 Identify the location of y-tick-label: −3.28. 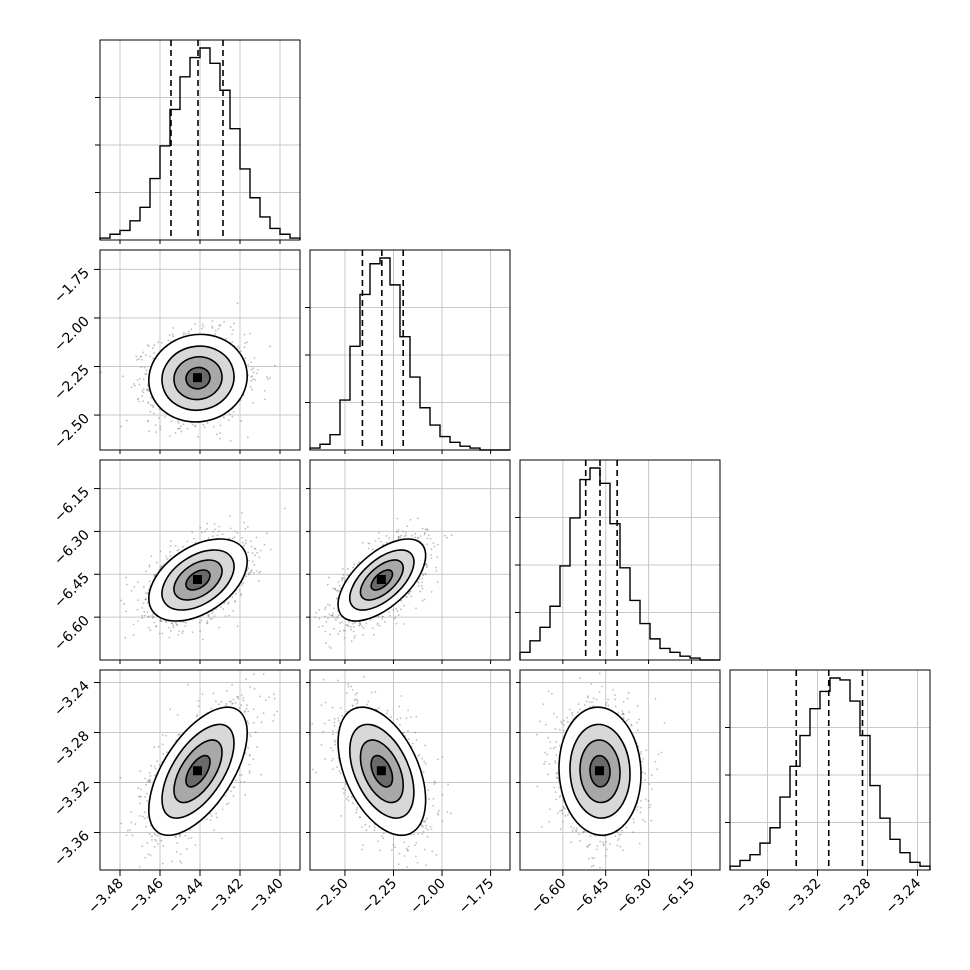
(72, 749).